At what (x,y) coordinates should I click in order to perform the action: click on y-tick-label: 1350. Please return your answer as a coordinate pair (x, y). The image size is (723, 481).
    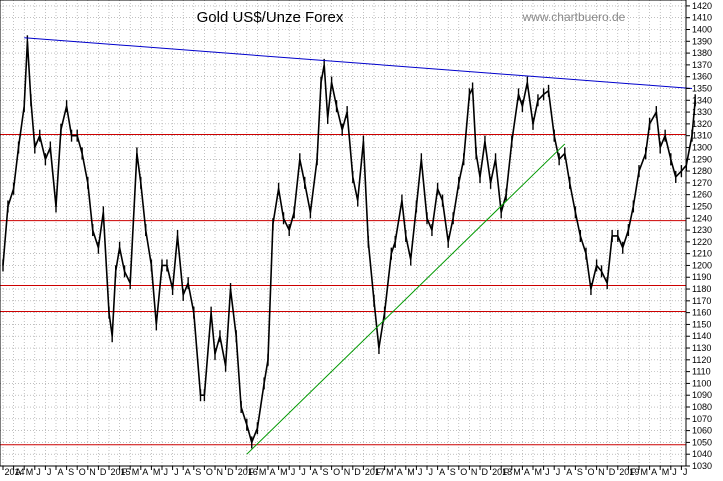
    Looking at the image, I should click on (702, 88).